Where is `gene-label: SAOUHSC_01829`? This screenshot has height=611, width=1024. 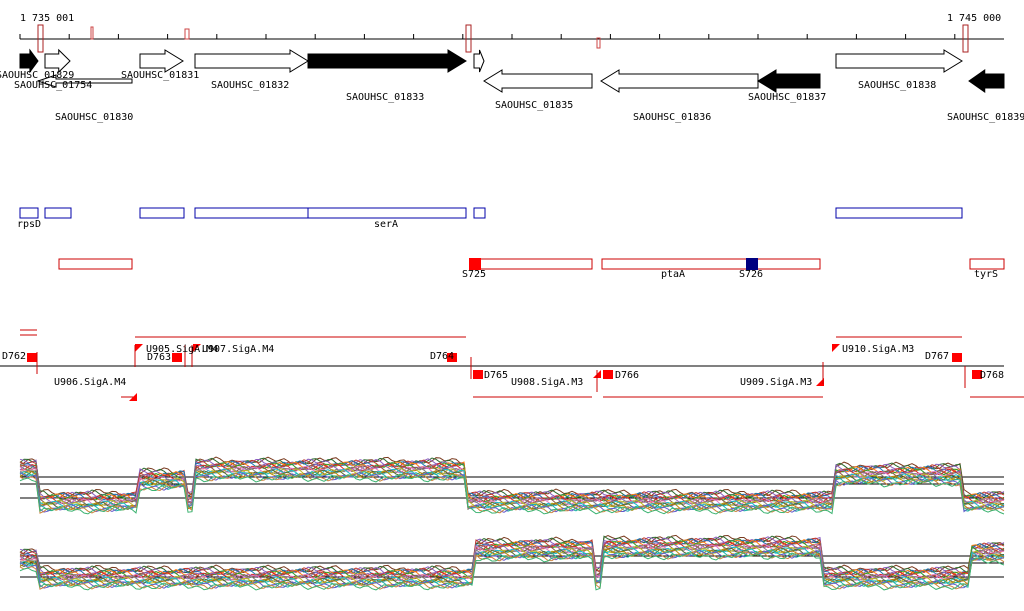 gene-label: SAOUHSC_01829 is located at coordinates (37, 75).